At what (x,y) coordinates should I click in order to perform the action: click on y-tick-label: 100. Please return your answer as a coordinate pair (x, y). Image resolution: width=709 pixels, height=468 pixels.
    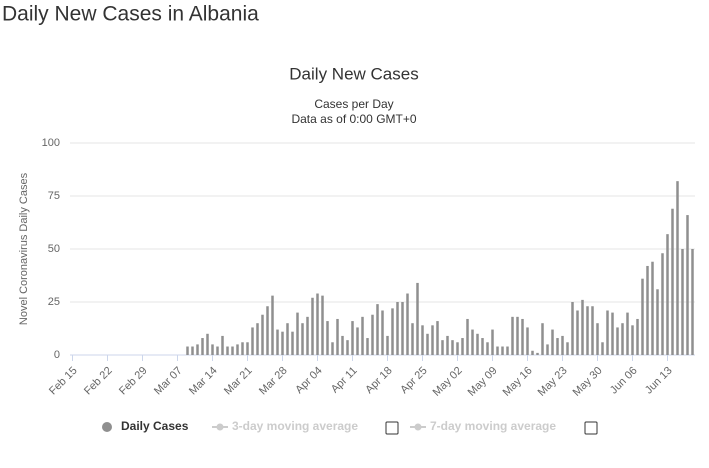
    Looking at the image, I should click on (51, 143).